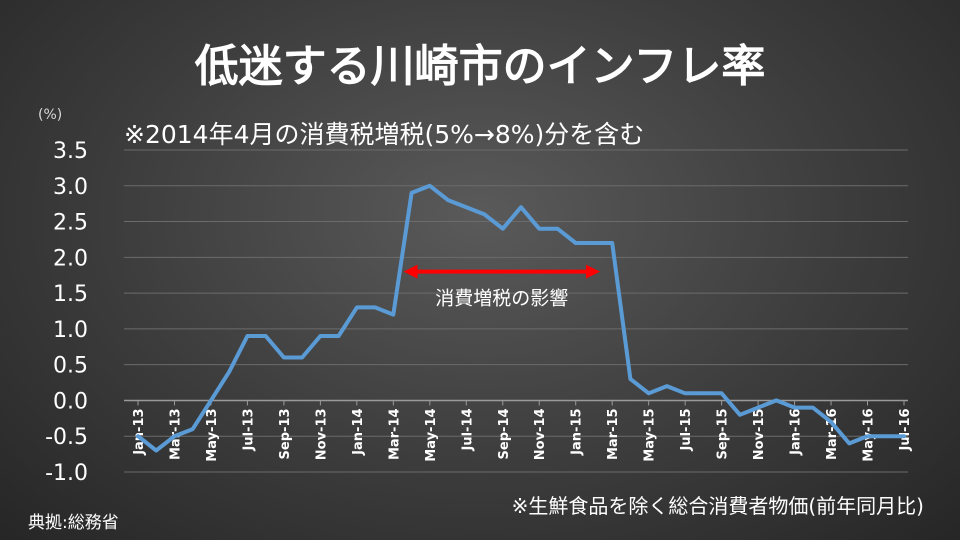 This screenshot has height=540, width=960. I want to click on y-tick-label: 2.0, so click(70, 258).